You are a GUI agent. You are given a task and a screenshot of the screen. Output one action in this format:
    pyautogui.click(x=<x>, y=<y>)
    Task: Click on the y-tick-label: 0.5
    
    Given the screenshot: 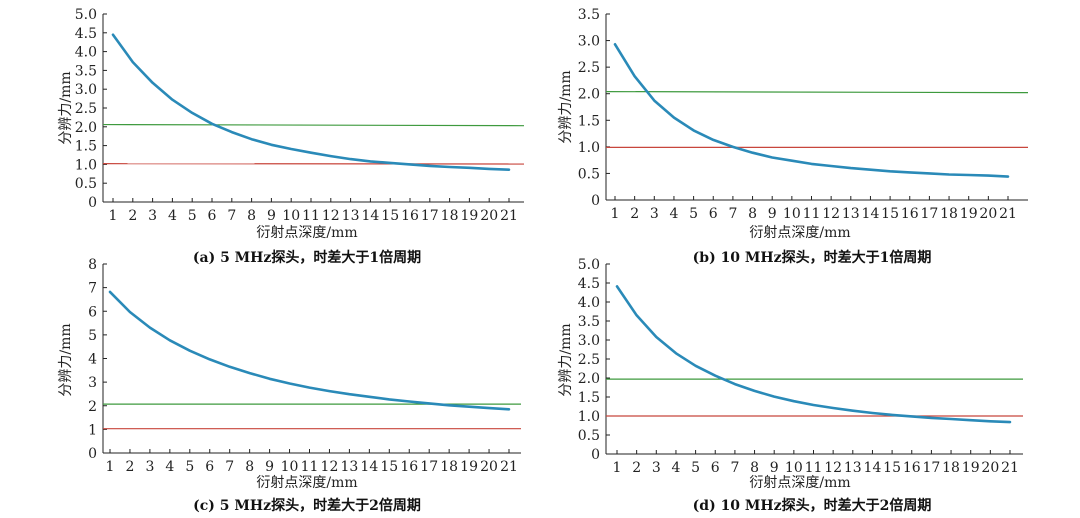 What is the action you would take?
    pyautogui.click(x=86, y=184)
    